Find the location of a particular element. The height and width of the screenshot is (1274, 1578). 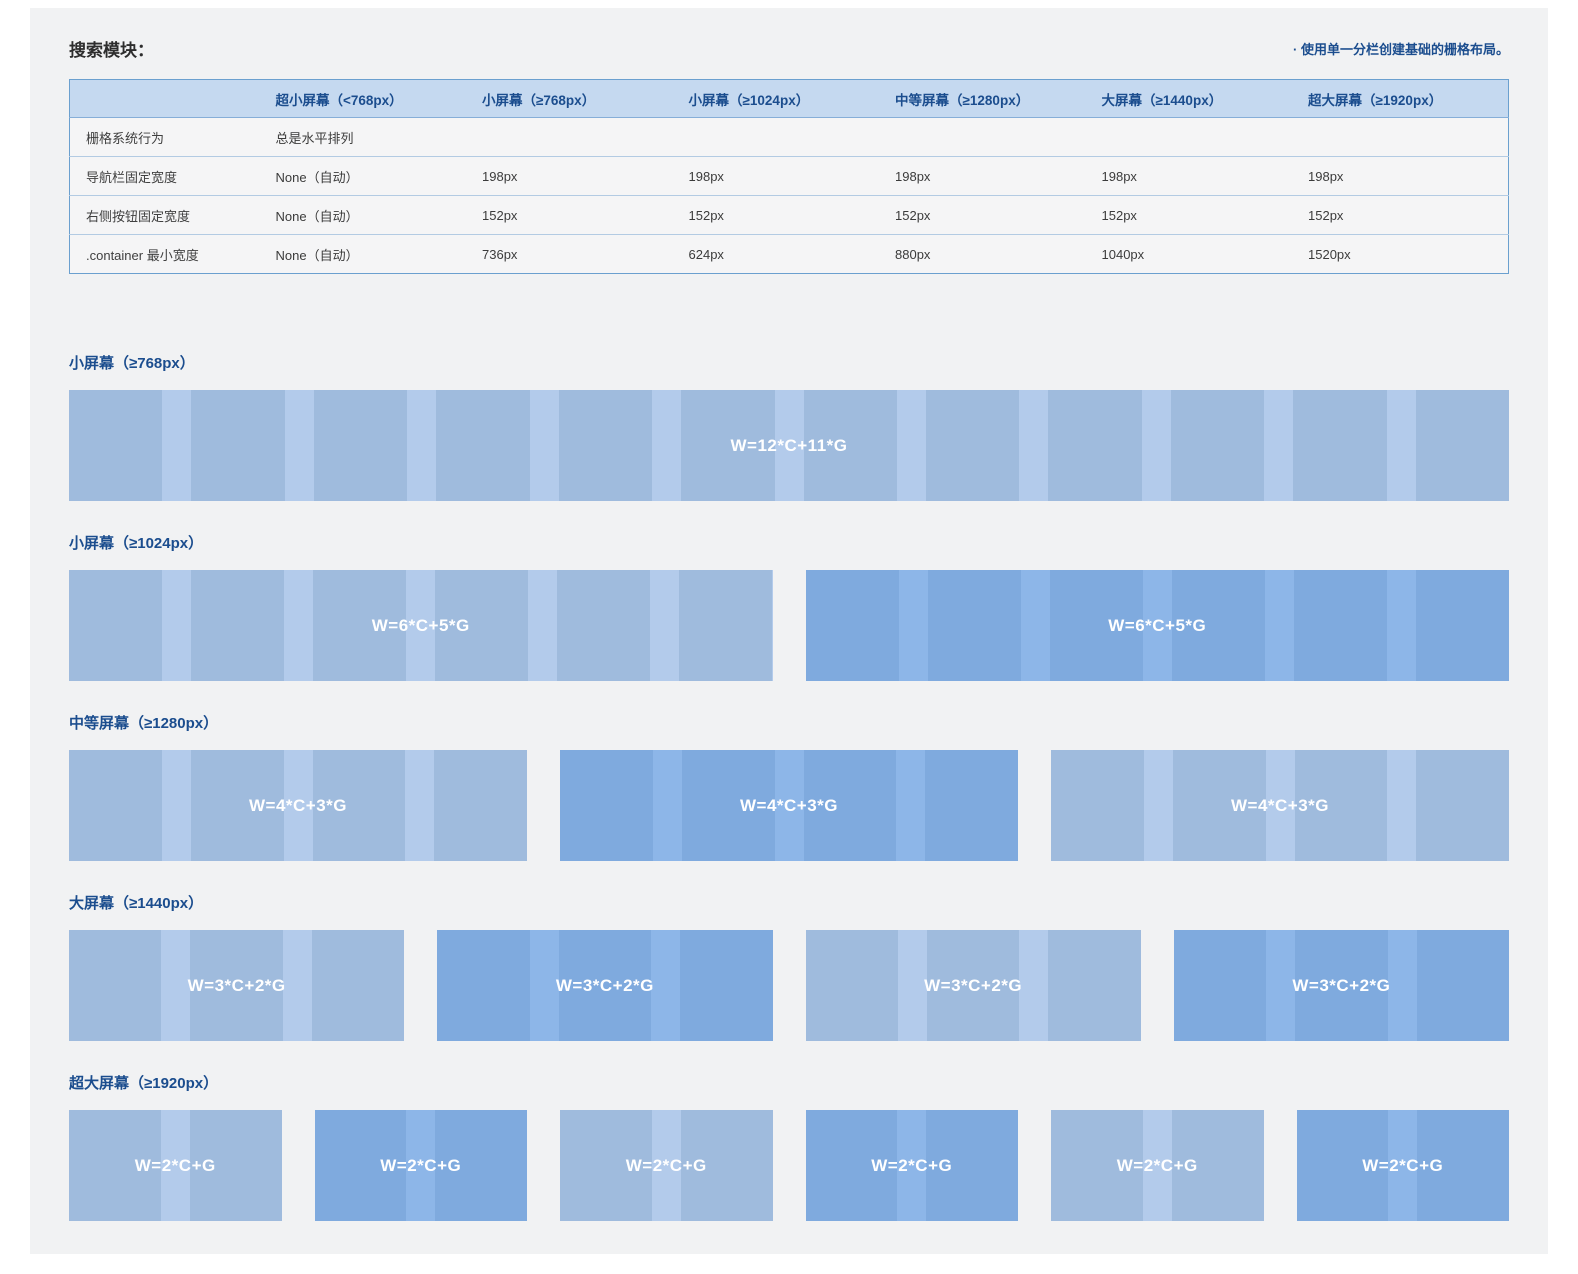

page-title: 搜索模块： is located at coordinates (111, 50).